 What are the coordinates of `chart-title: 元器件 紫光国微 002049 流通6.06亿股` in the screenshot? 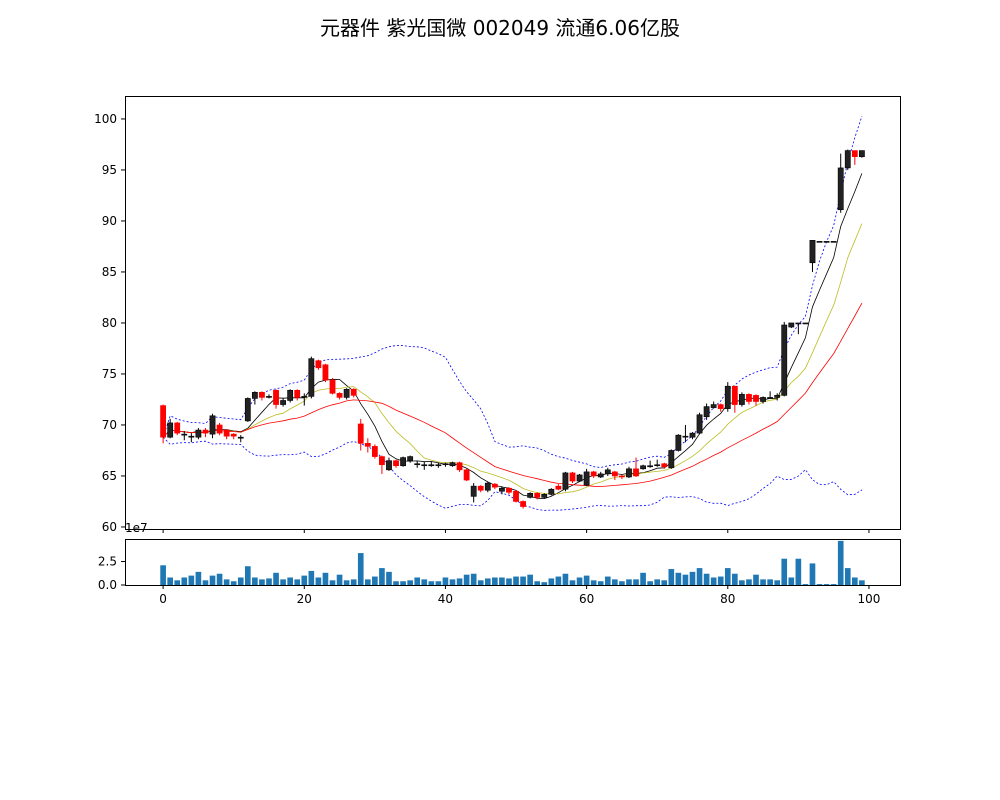 It's located at (500, 28).